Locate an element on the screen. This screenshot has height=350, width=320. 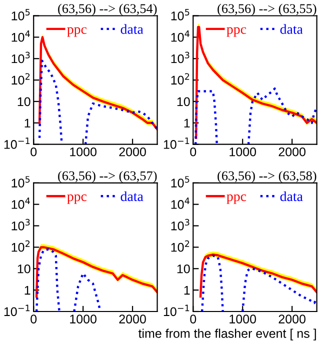
text: ppc is located at coordinates (236, 199).